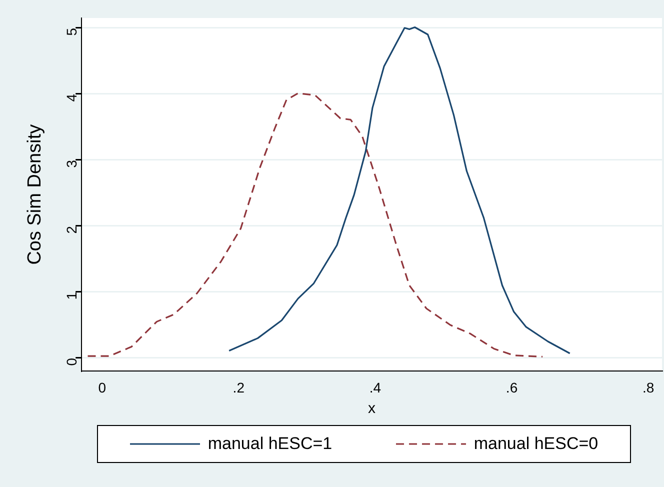 The width and height of the screenshot is (664, 487). Describe the element at coordinates (71, 230) in the screenshot. I see `y-tick-label: 2` at that location.